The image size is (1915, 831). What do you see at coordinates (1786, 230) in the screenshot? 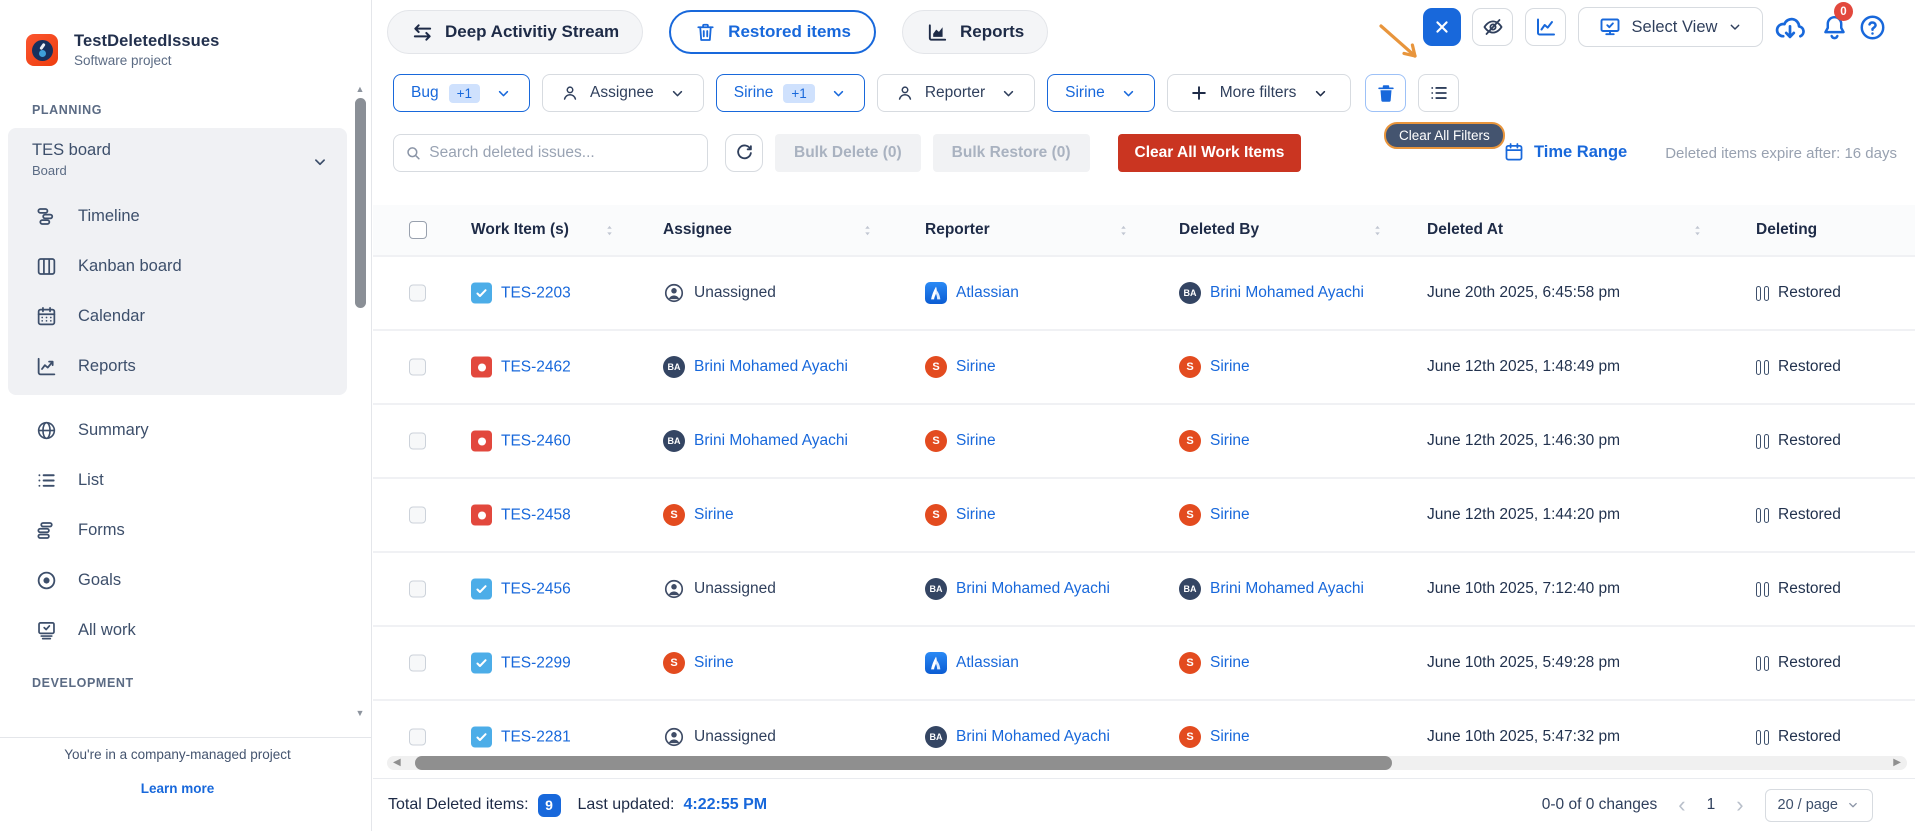
I see `column-header-deleting: Deleting` at bounding box center [1786, 230].